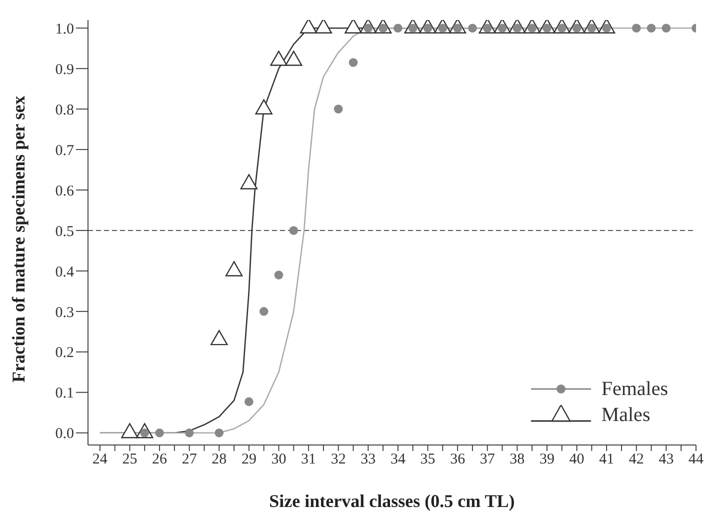 Image resolution: width=707 pixels, height=531 pixels. Describe the element at coordinates (64, 353) in the screenshot. I see `y-tick-label: 0.2` at that location.